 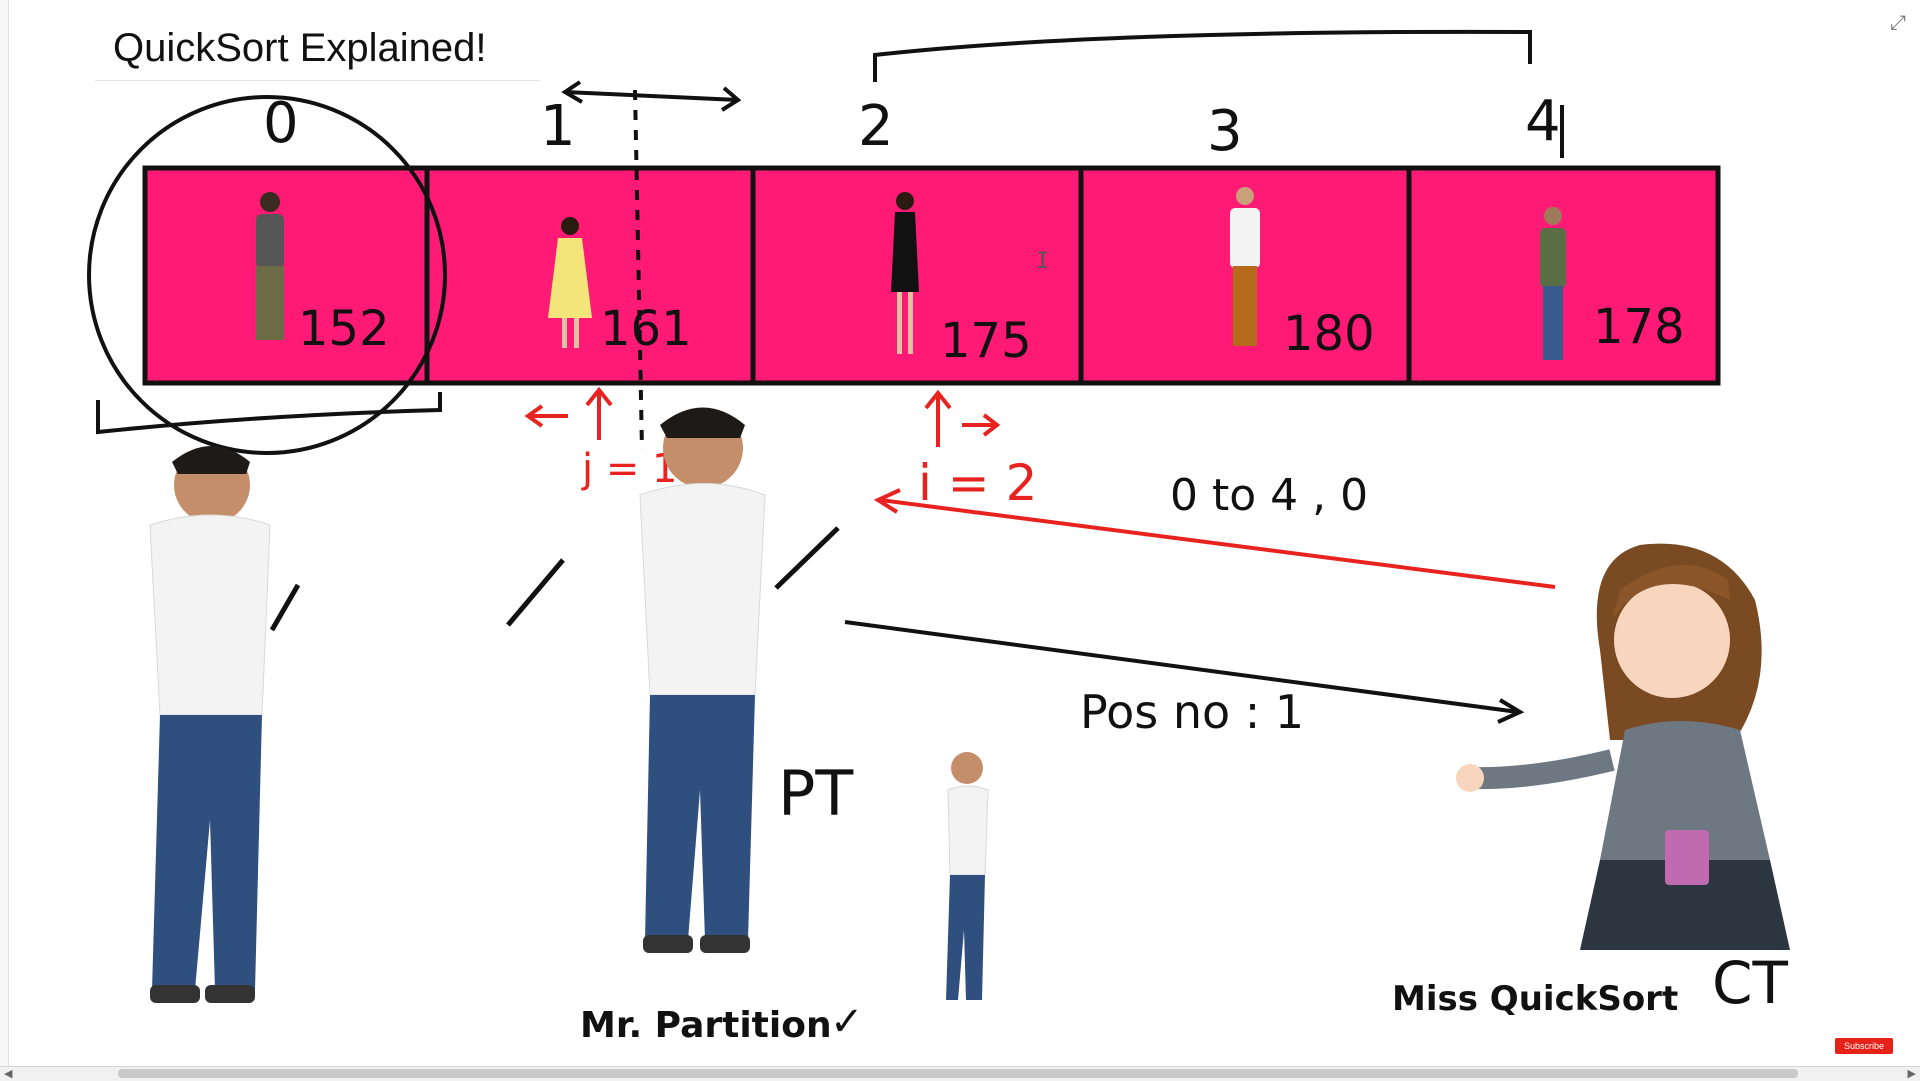 I want to click on pivot-circle, so click(x=267, y=275).